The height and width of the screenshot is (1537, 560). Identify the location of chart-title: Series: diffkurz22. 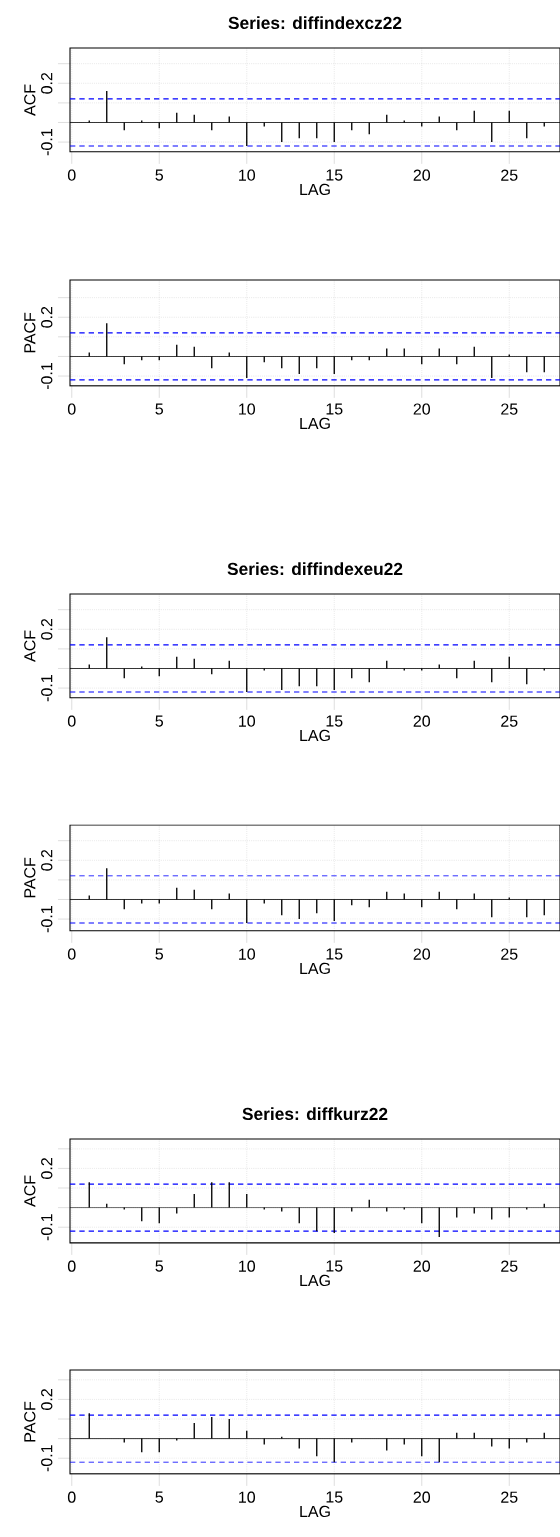
(315, 1114).